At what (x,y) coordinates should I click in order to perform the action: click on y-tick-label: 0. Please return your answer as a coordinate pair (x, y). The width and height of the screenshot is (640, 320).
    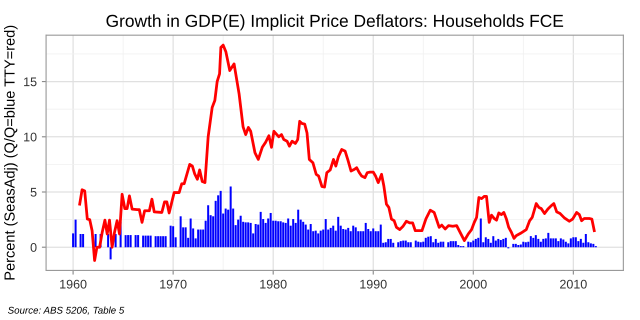
    Looking at the image, I should click on (33, 247).